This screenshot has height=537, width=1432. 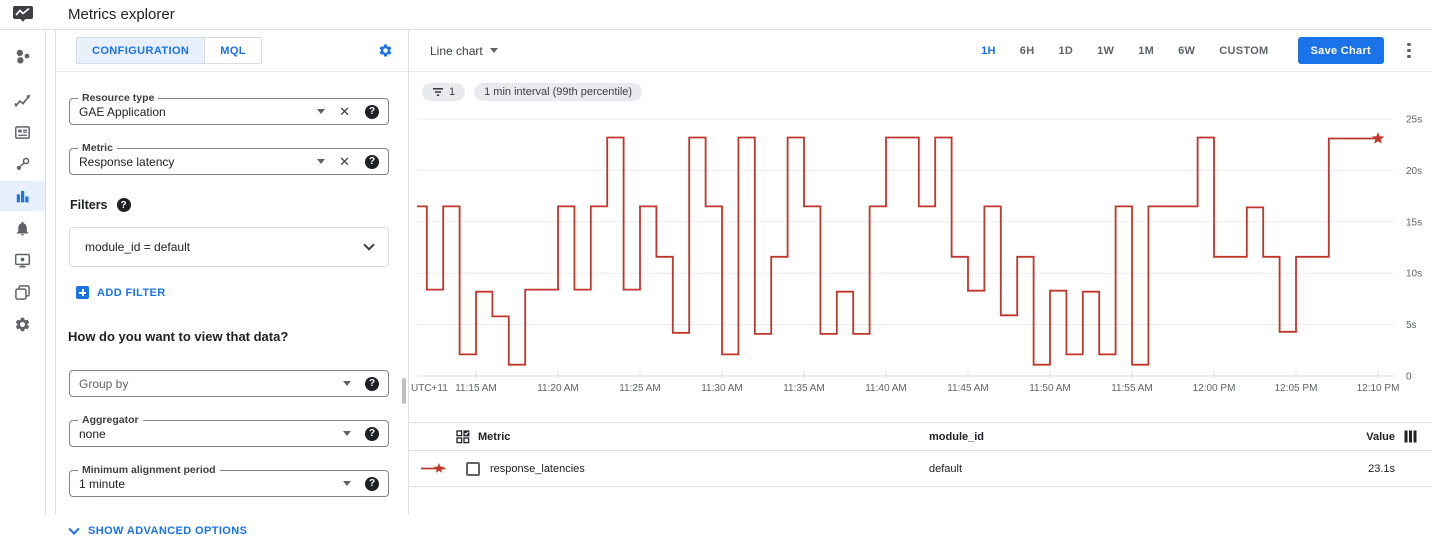 I want to click on aggregator-label: Aggregator, so click(x=110, y=420).